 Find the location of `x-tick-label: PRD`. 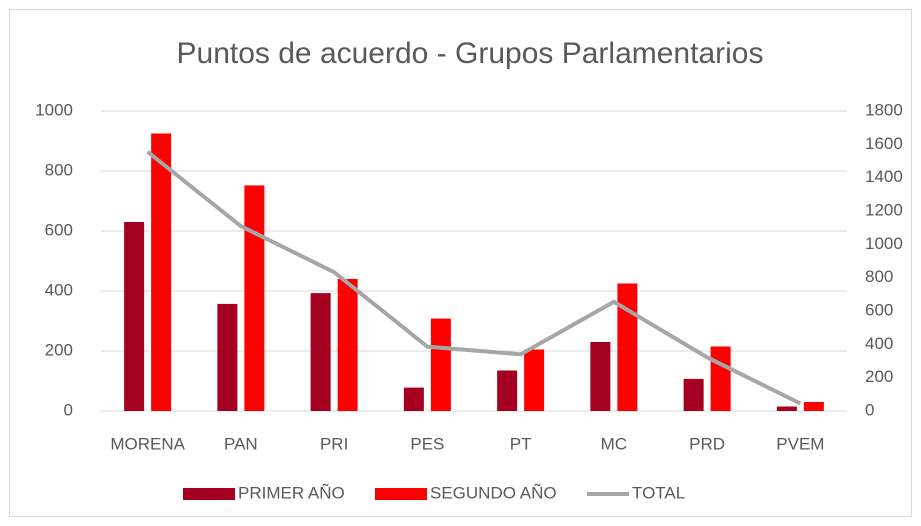

x-tick-label: PRD is located at coordinates (707, 443).